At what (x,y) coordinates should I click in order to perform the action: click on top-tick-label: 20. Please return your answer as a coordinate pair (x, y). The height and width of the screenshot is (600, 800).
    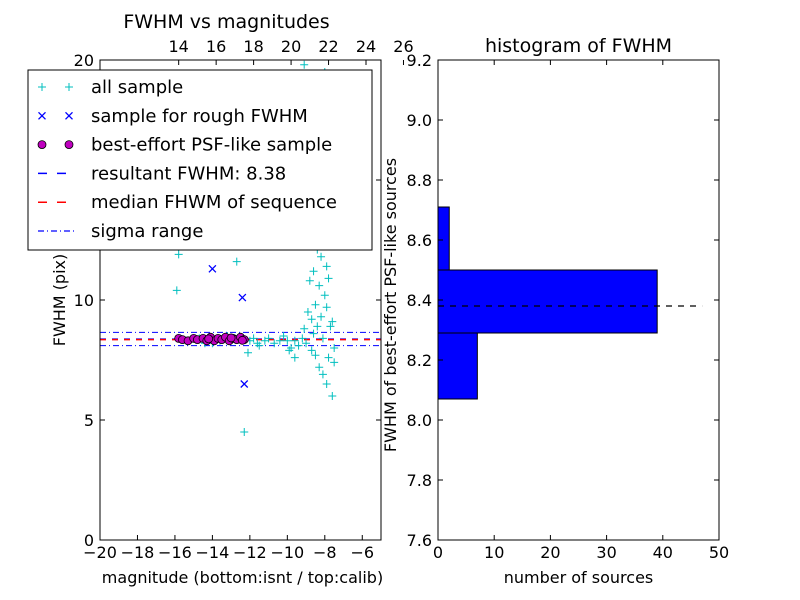
    Looking at the image, I should click on (291, 46).